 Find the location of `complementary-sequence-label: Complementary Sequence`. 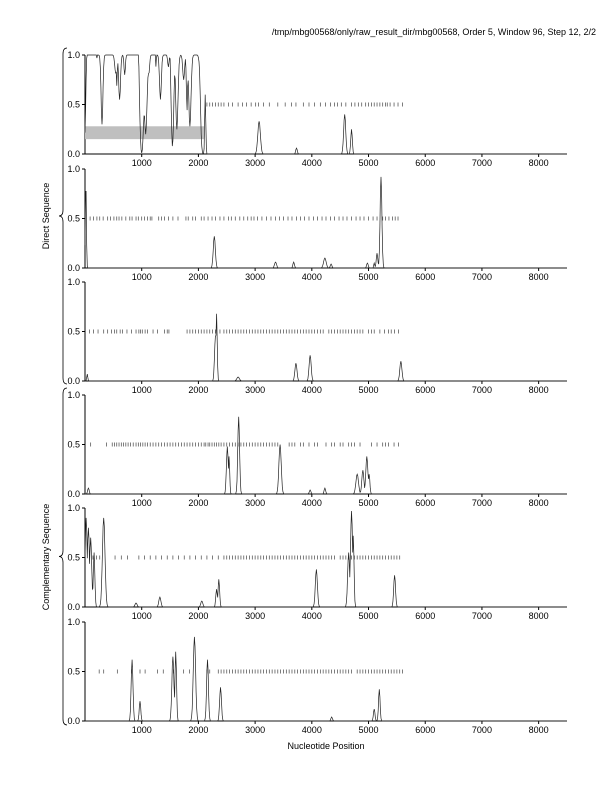

complementary-sequence-label: Complementary Sequence is located at coordinates (46, 557).